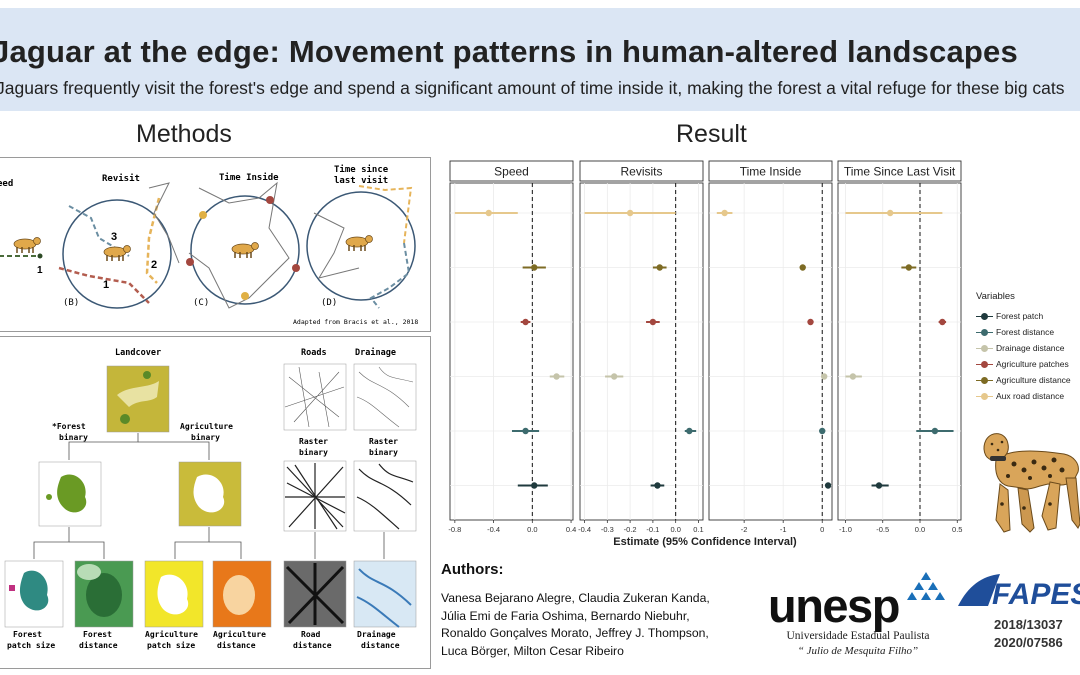 This screenshot has height=675, width=1080. What do you see at coordinates (858, 651) in the screenshot?
I see `unesp-university-subname: “ Julio de Mesquita Filho”` at bounding box center [858, 651].